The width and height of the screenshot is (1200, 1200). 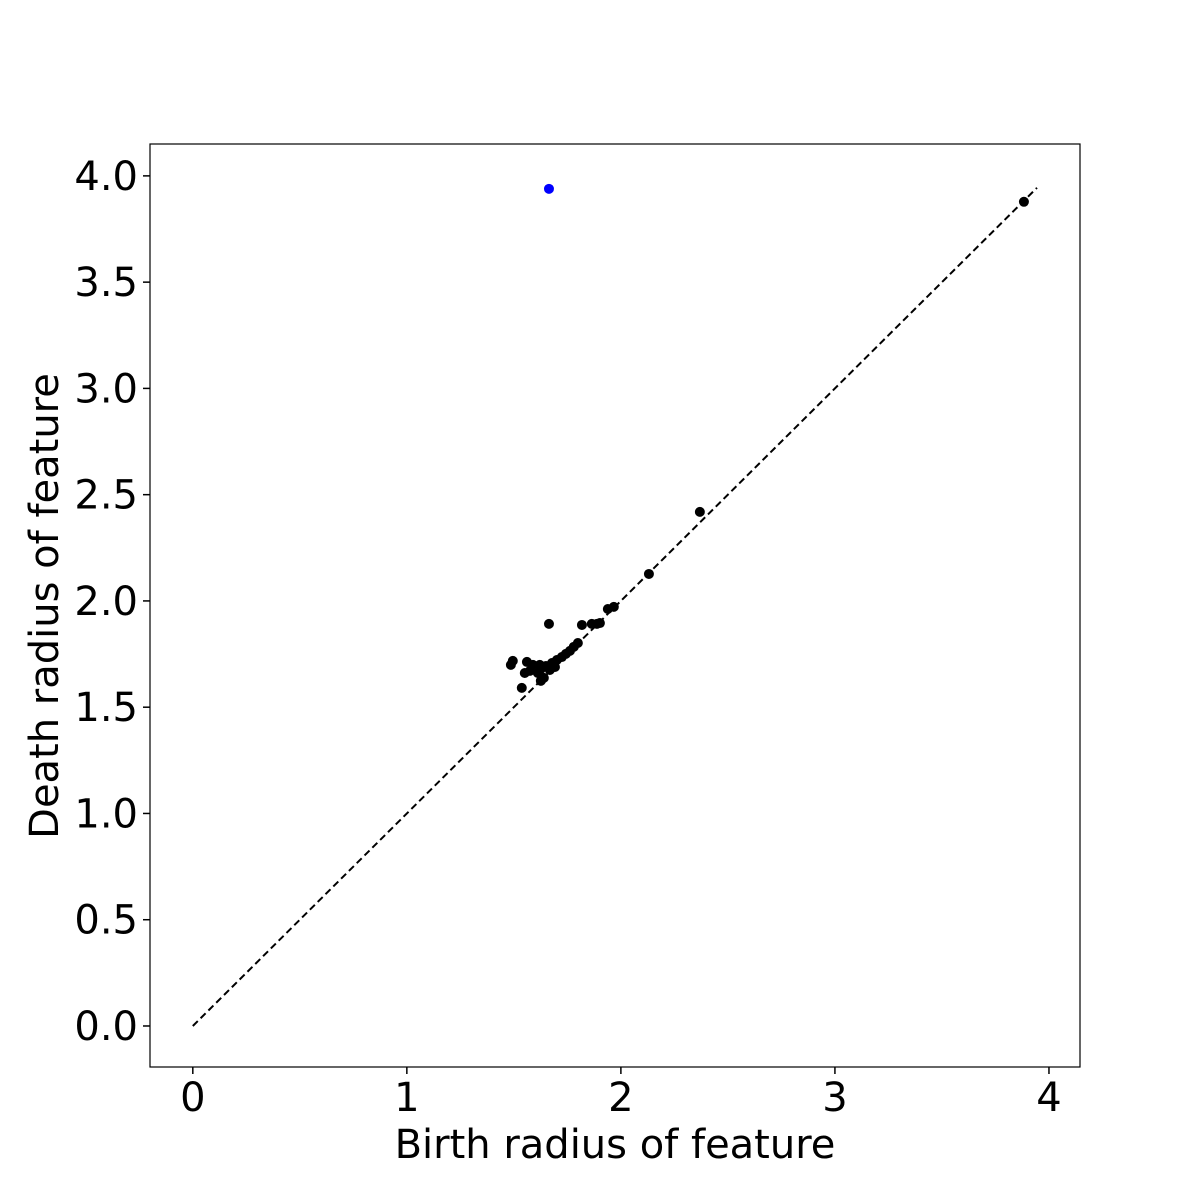 I want to click on y-tick-label: 3.0, so click(x=106, y=389).